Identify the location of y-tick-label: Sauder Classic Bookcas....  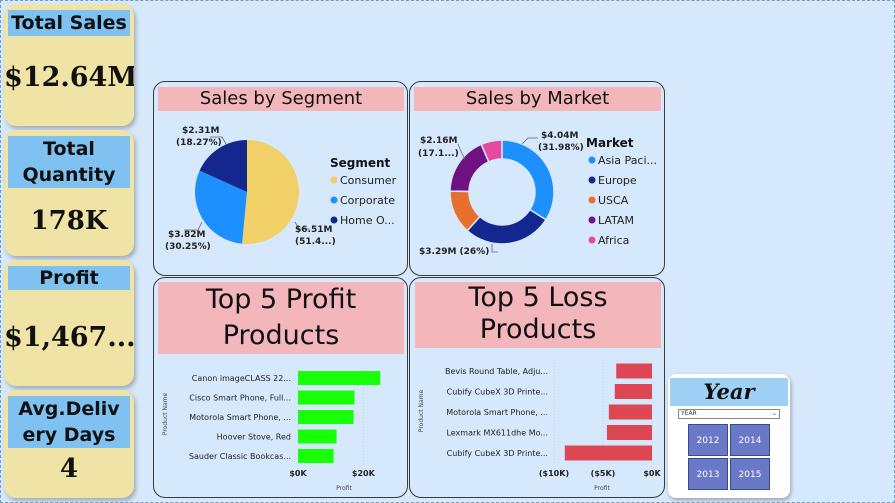
(240, 456).